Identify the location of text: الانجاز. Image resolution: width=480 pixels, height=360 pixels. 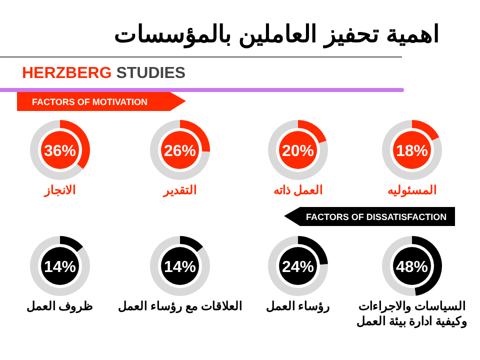
(60, 190).